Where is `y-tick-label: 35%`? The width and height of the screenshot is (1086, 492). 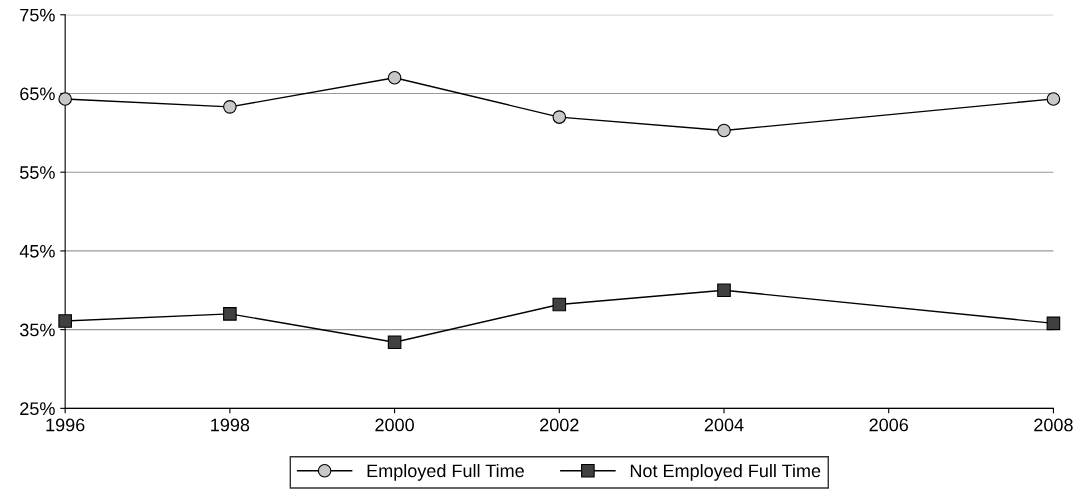 y-tick-label: 35% is located at coordinates (37, 330).